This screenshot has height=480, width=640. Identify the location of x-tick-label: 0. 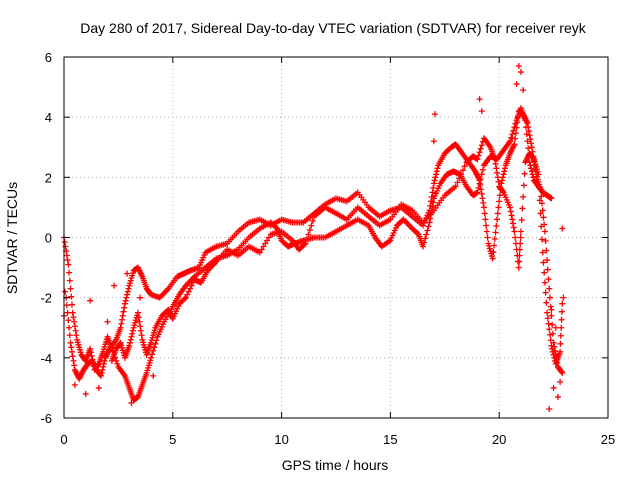
(63, 439).